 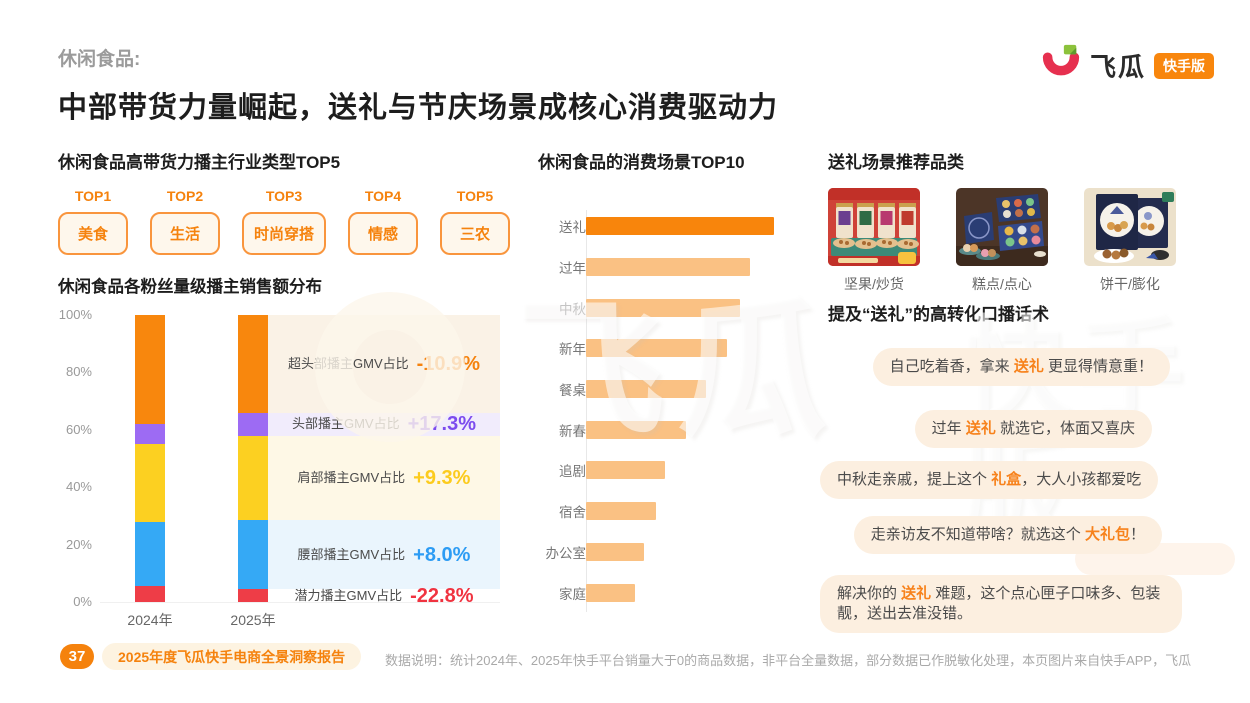 I want to click on scene-label: 餐桌, so click(x=572, y=391).